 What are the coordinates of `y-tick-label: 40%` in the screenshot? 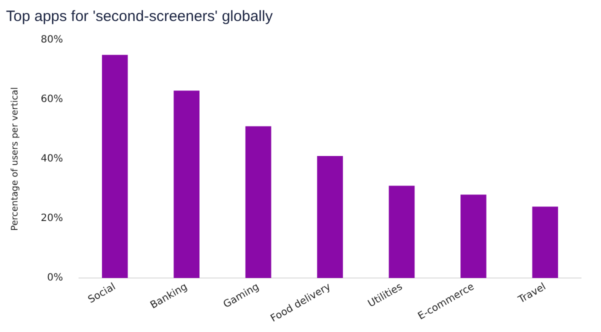 It's located at (52, 159).